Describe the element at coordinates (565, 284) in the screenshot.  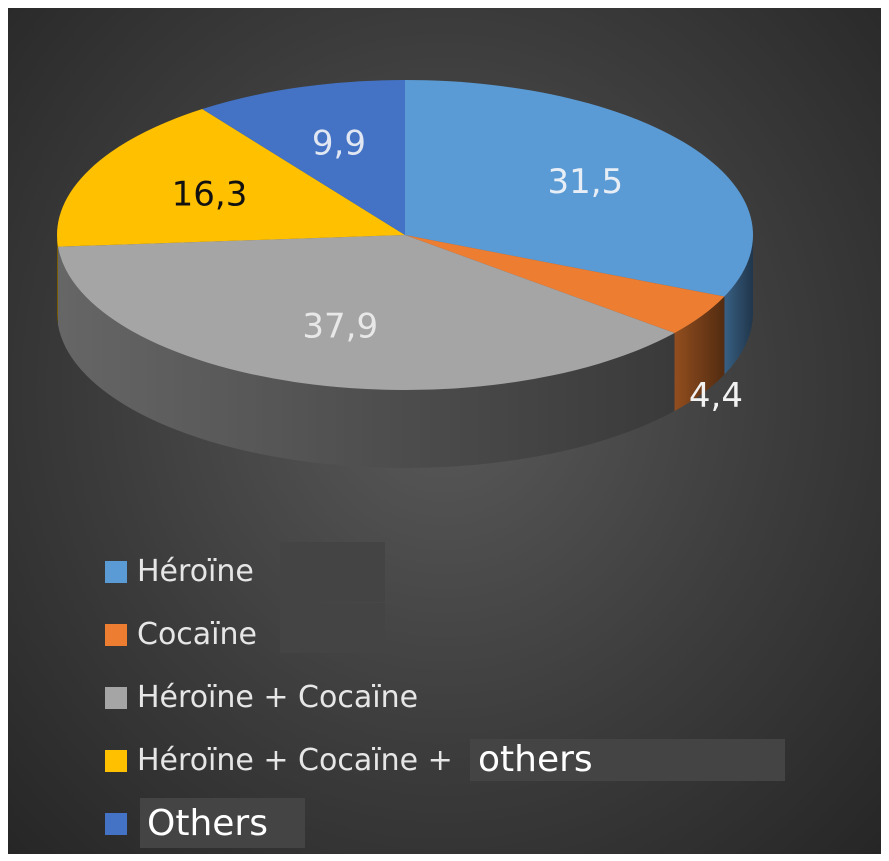
I see `pie-slice-cocaine` at that location.